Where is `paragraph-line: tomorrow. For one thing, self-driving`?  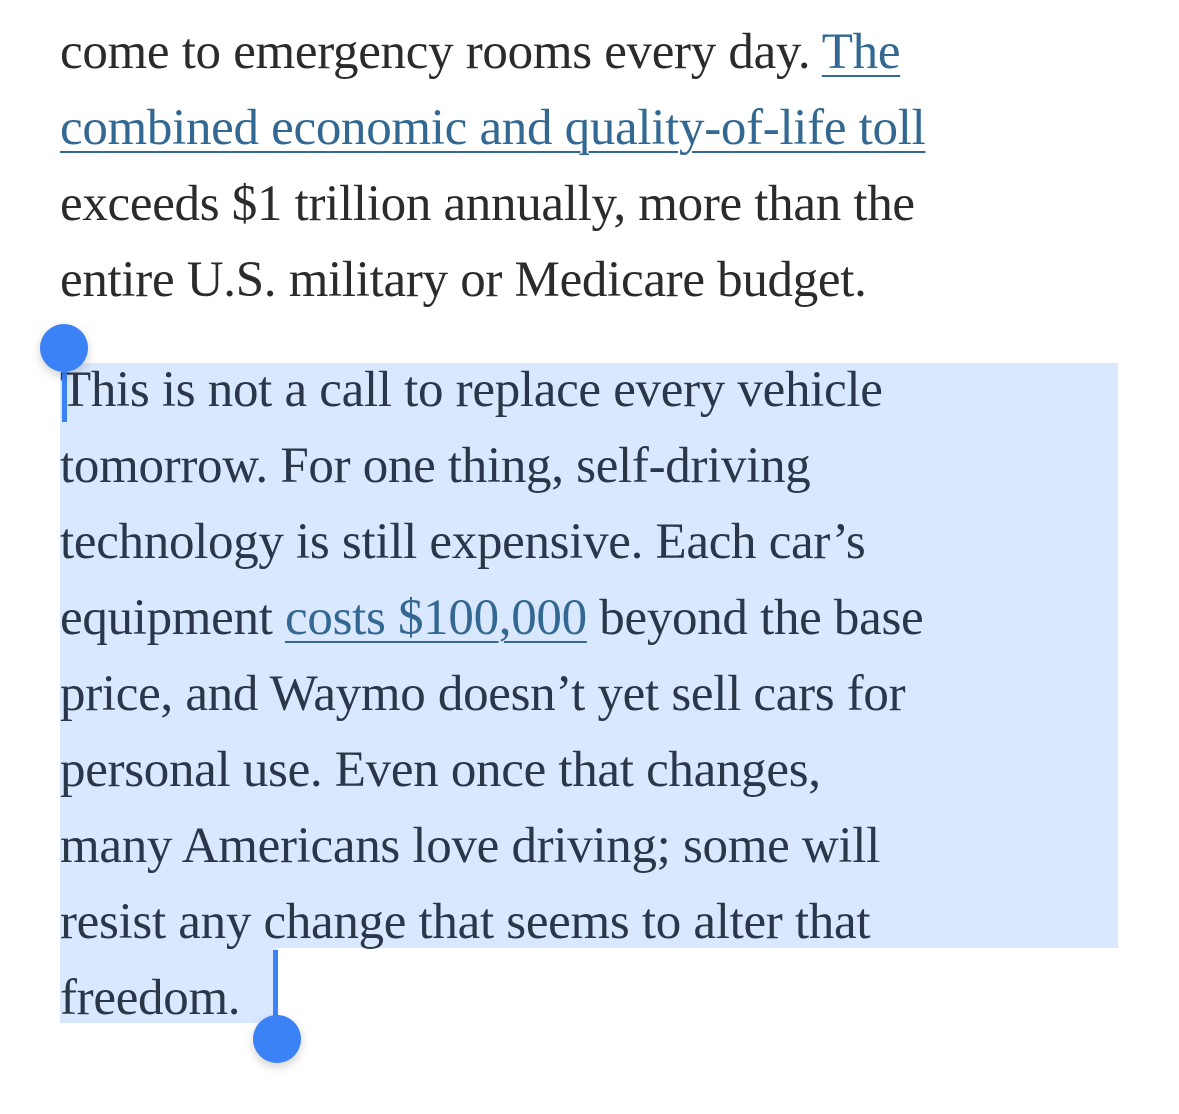 paragraph-line: tomorrow. For one thing, self-driving is located at coordinates (435, 466).